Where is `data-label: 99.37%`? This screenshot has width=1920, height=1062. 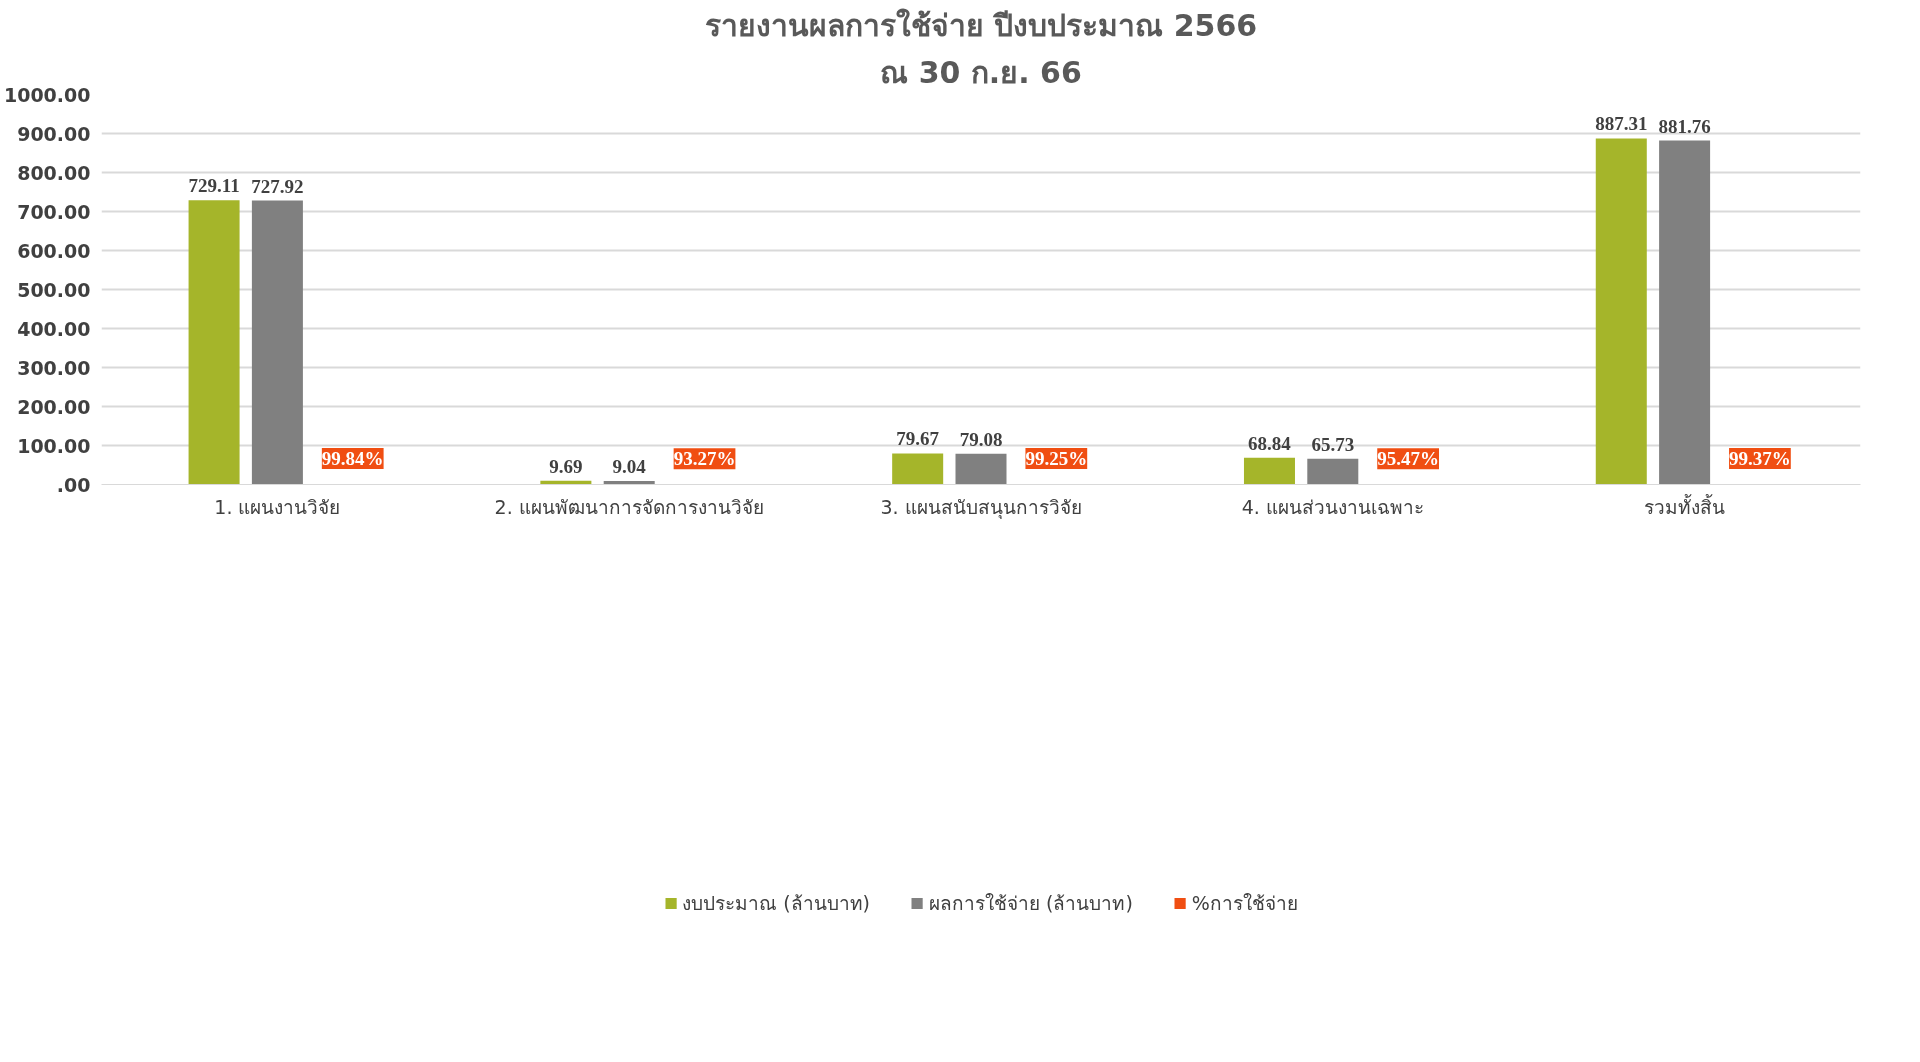
data-label: 99.37% is located at coordinates (1760, 459).